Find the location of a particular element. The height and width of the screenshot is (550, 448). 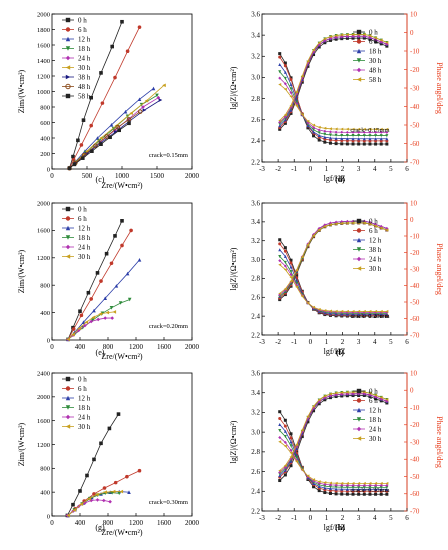

panel-caption: (e) is located at coordinates (100, 352).